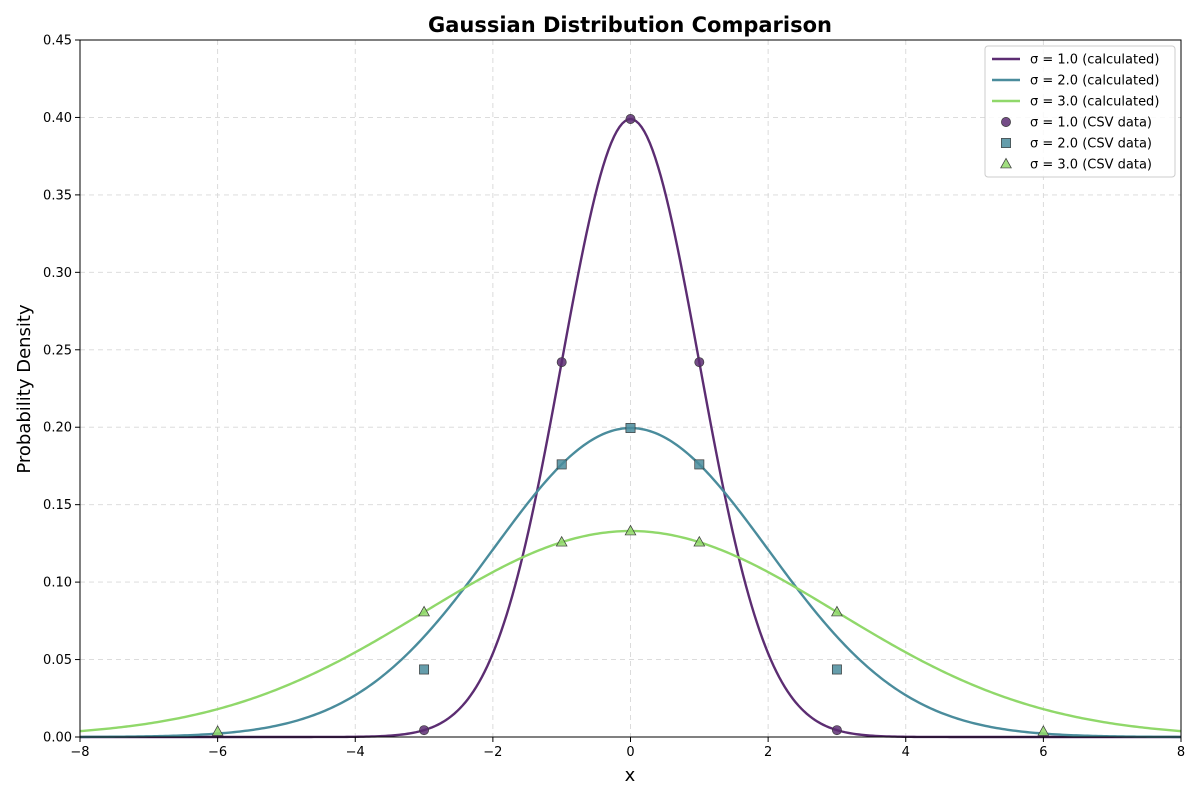 This screenshot has height=800, width=1200. What do you see at coordinates (57, 505) in the screenshot?
I see `y-tick-label: 0.15` at bounding box center [57, 505].